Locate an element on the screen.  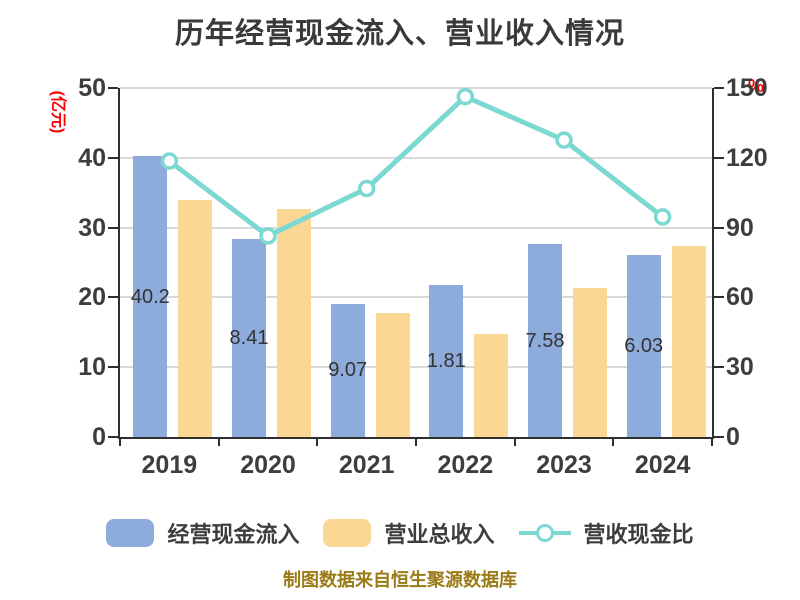
data-source-caption: 制图数据来自恒生聚源数据库 is located at coordinates (400, 580).